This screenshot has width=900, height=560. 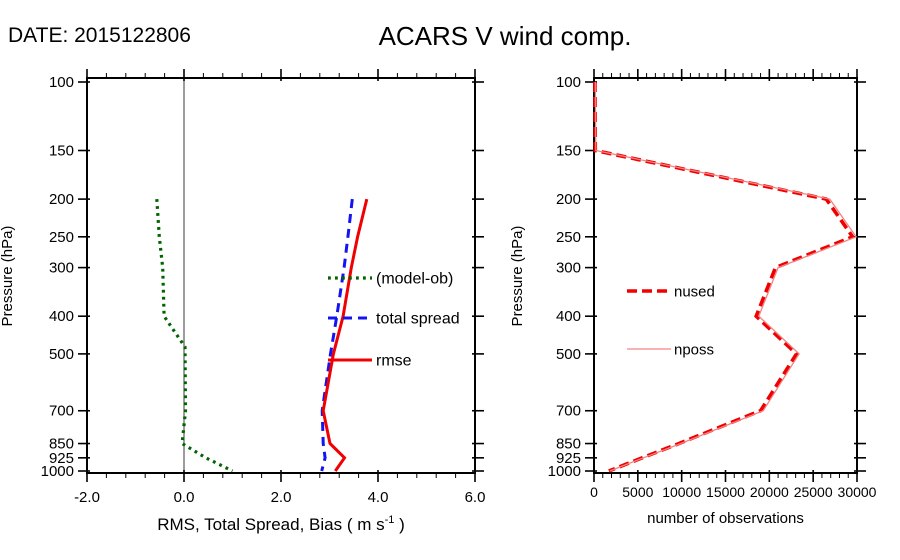 What do you see at coordinates (505, 36) in the screenshot?
I see `figure-title: ACARS V wind comp.` at bounding box center [505, 36].